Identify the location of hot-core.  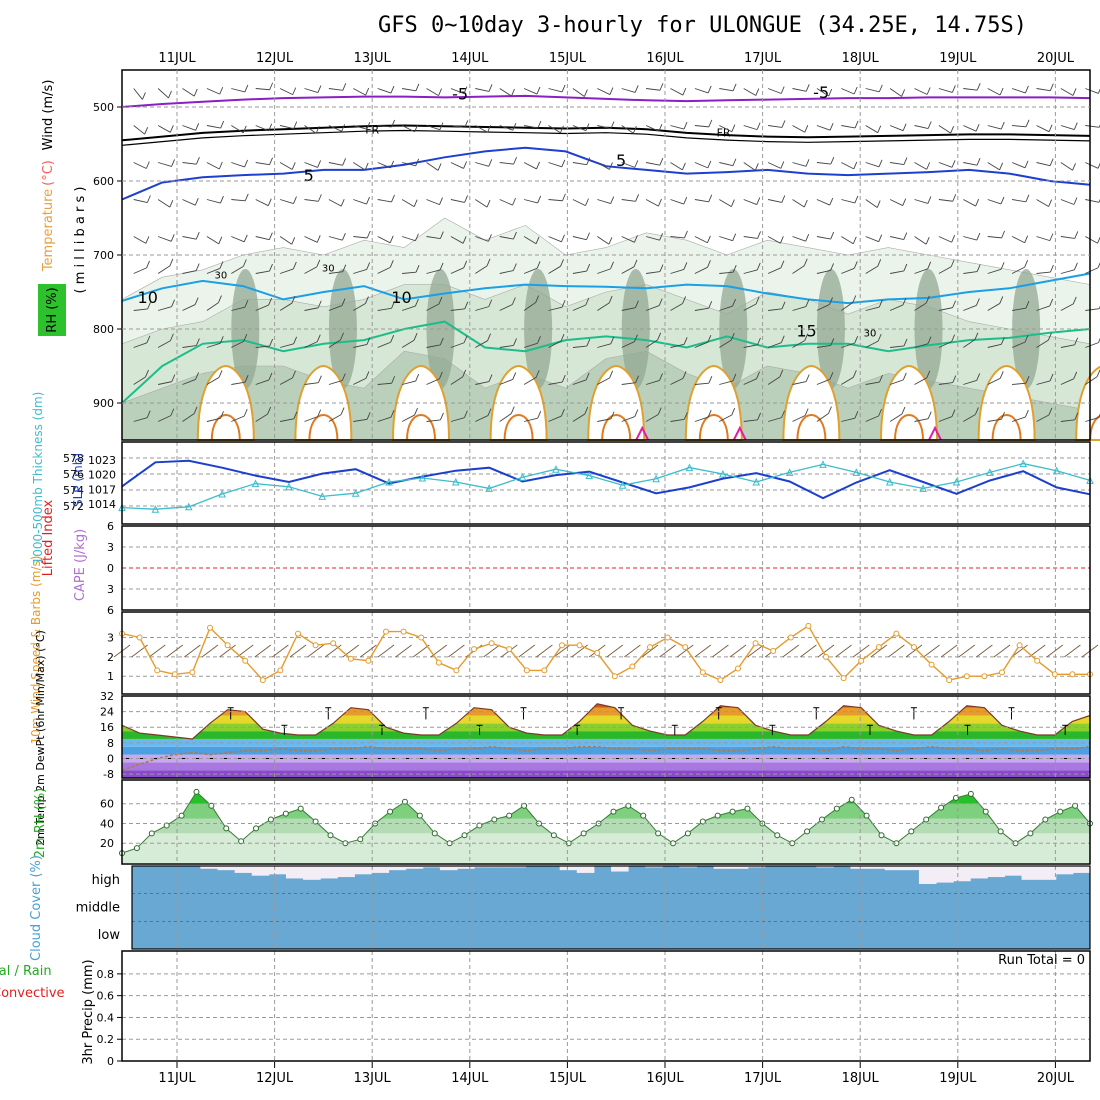
(935, 433).